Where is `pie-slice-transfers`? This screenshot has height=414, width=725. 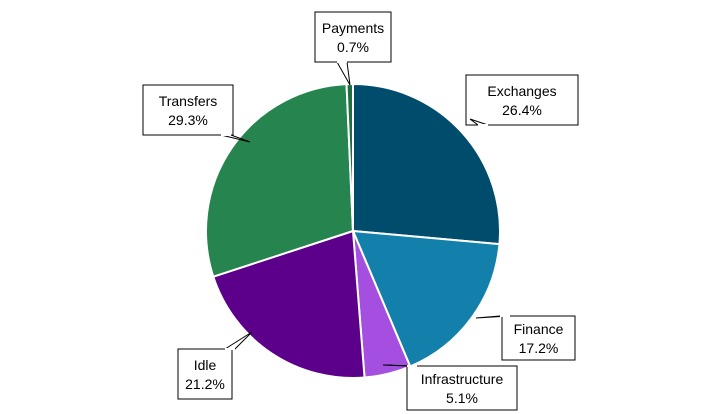
pie-slice-transfers is located at coordinates (279, 180).